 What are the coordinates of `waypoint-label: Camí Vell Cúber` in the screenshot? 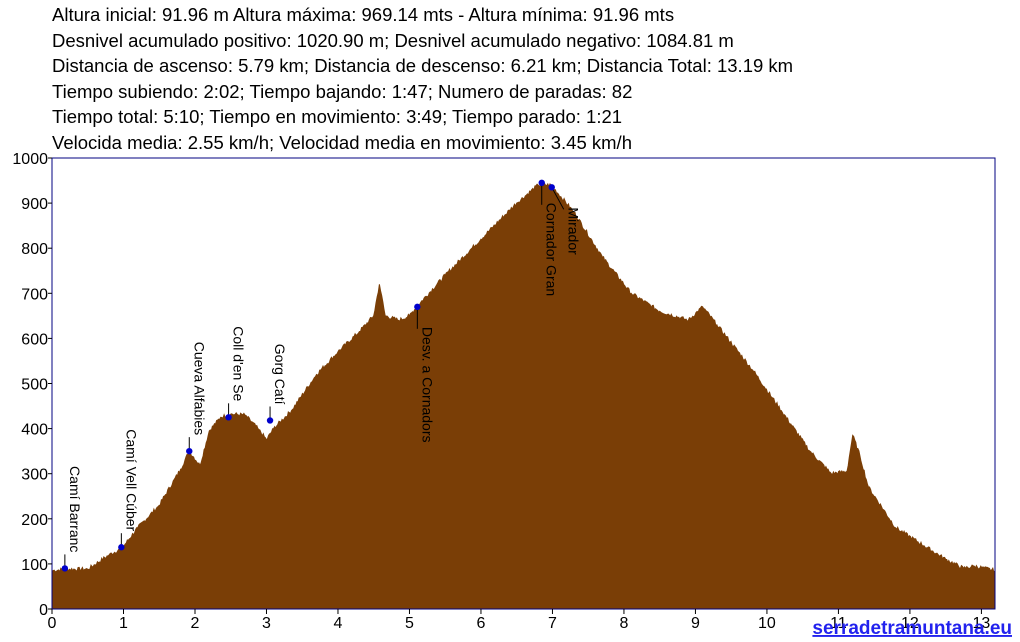 It's located at (131, 480).